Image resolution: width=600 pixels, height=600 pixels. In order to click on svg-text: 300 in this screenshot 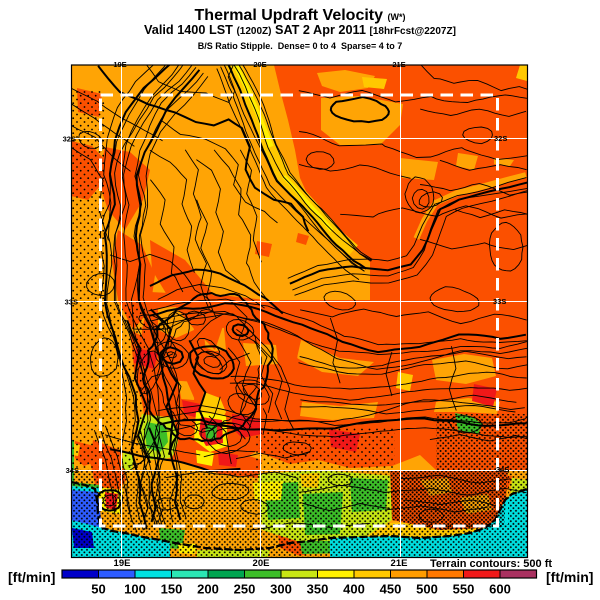, I will do `click(281, 589)`.